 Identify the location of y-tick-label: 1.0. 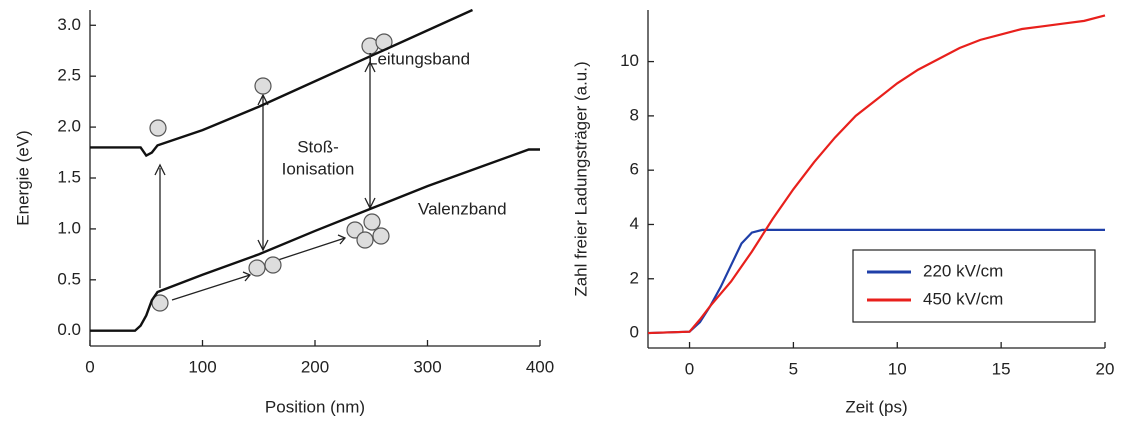
(69, 227).